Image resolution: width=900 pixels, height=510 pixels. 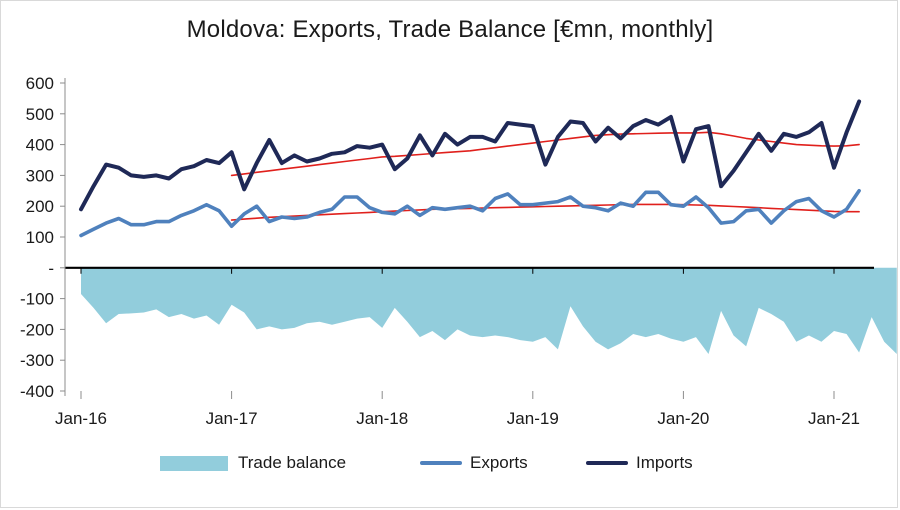 I want to click on legend-swatch-imports, so click(x=607, y=463).